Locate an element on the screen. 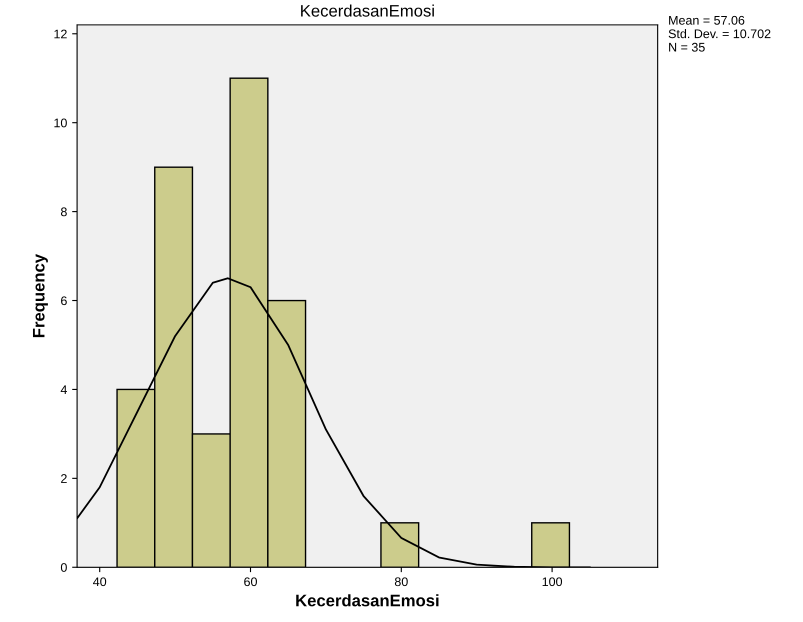 The width and height of the screenshot is (803, 622). x-tick-label: 40 is located at coordinates (99, 581).